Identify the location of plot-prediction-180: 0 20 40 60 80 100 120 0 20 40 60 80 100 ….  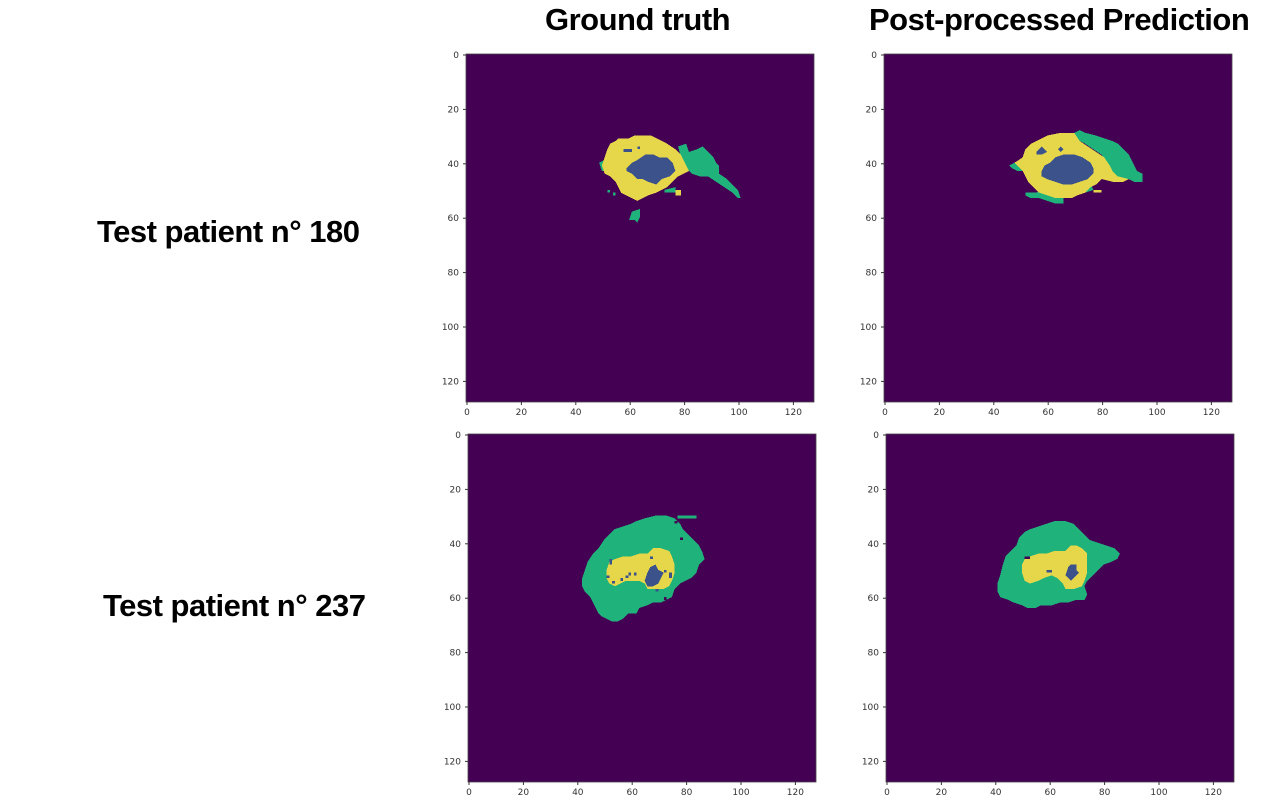
(1048, 234).